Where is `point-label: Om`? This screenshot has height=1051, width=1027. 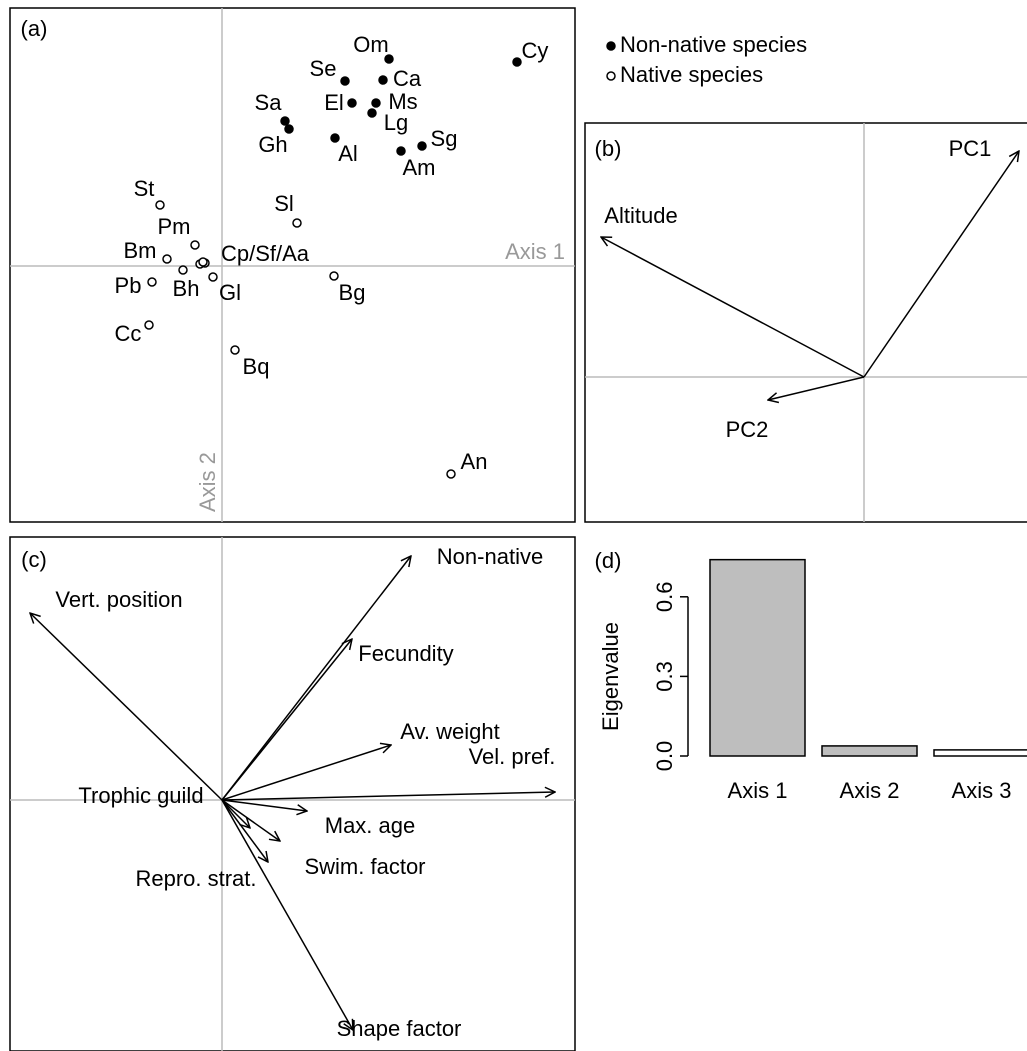 point-label: Om is located at coordinates (370, 44).